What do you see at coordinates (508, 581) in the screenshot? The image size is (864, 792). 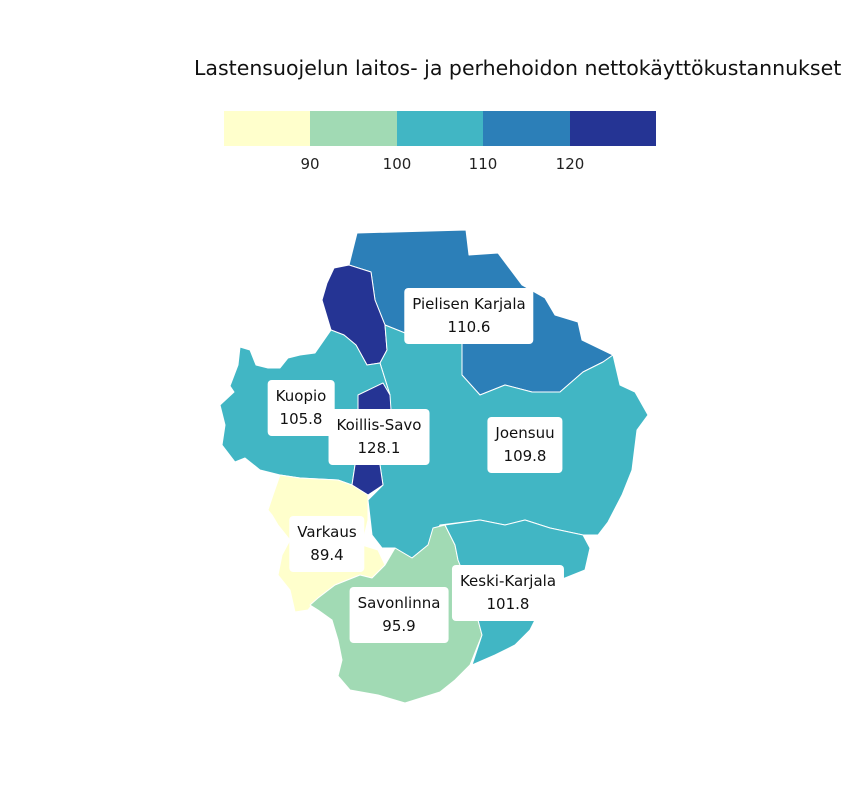 I see `label-name: Keski-Karjala` at bounding box center [508, 581].